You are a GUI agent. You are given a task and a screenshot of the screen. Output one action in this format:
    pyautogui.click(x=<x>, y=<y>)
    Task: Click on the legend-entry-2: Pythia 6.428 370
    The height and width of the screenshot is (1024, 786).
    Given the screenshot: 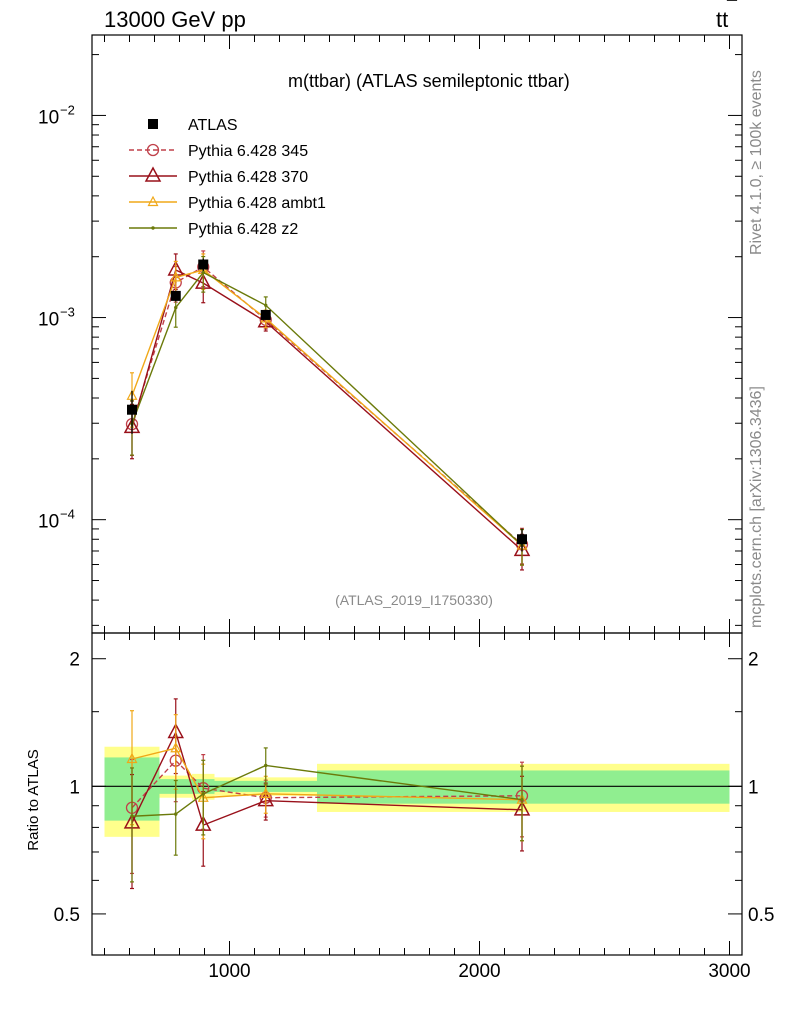 What is the action you would take?
    pyautogui.click(x=218, y=176)
    